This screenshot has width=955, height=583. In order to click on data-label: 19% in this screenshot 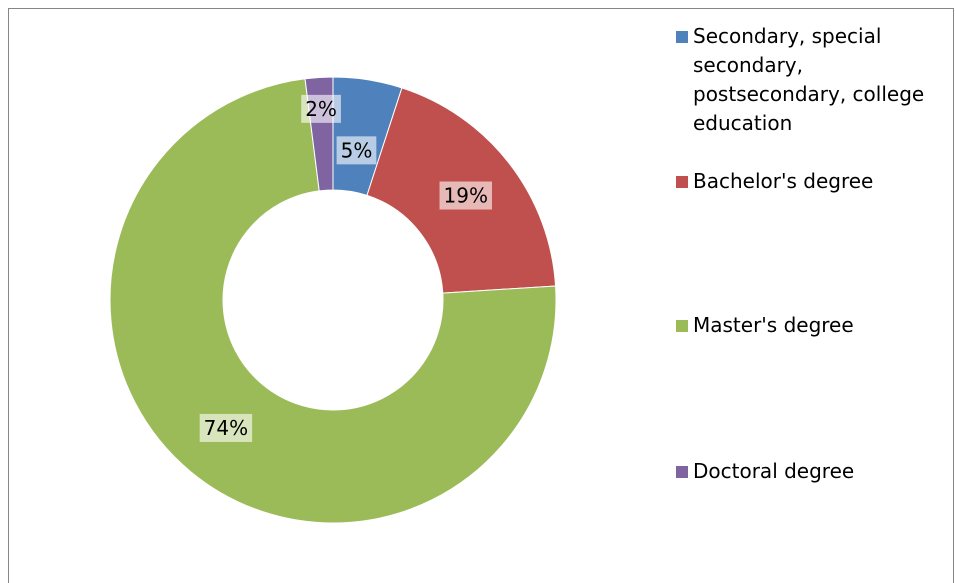, I will do `click(466, 196)`.